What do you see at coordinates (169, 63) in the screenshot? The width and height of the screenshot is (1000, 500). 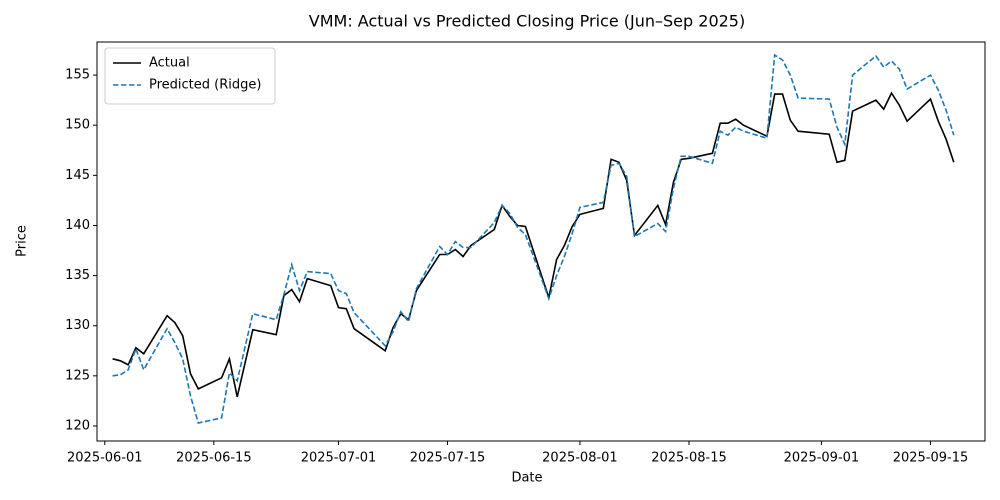 I see `legend-label: Actual` at bounding box center [169, 63].